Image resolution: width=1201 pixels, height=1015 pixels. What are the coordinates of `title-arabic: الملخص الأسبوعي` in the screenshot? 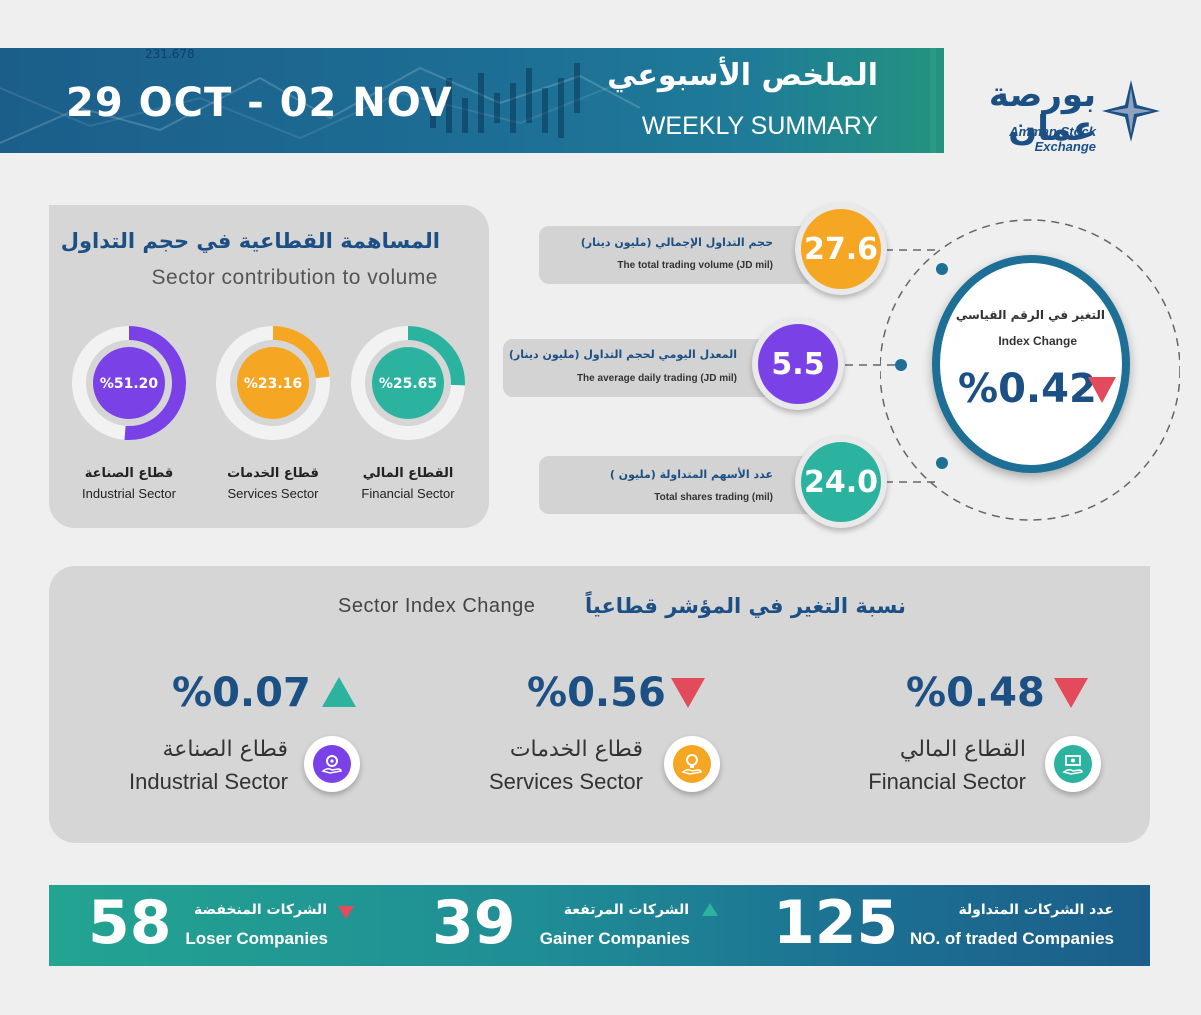 It's located at (742, 75).